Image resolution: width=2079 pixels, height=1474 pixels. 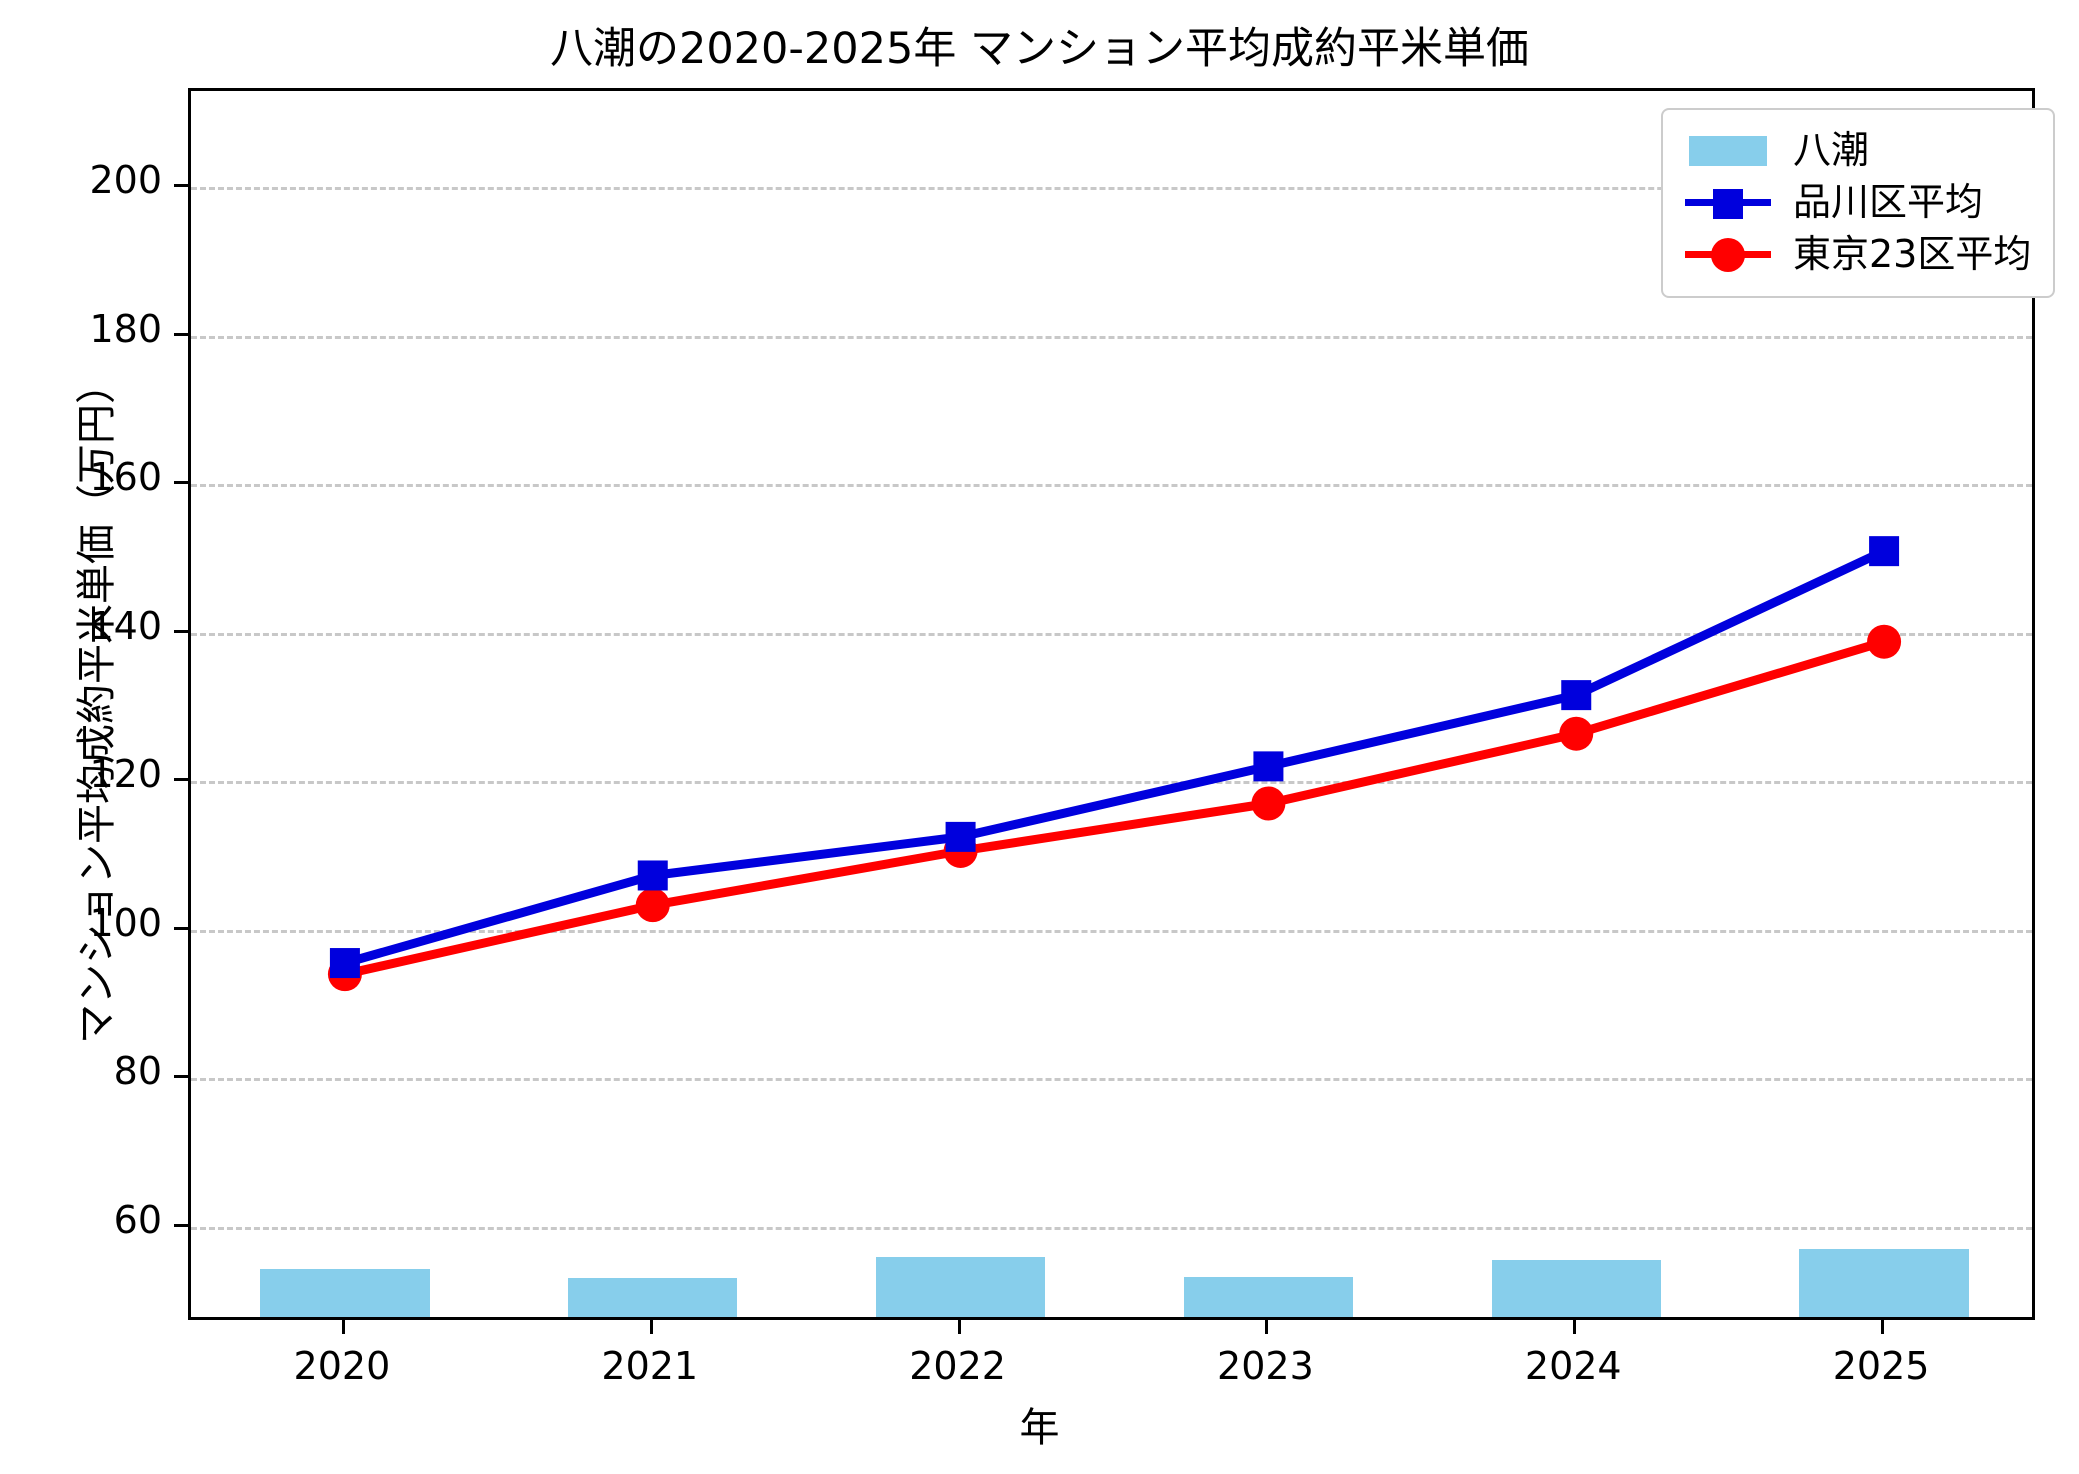 I want to click on x-tick-label: 2022, so click(x=957, y=1366).